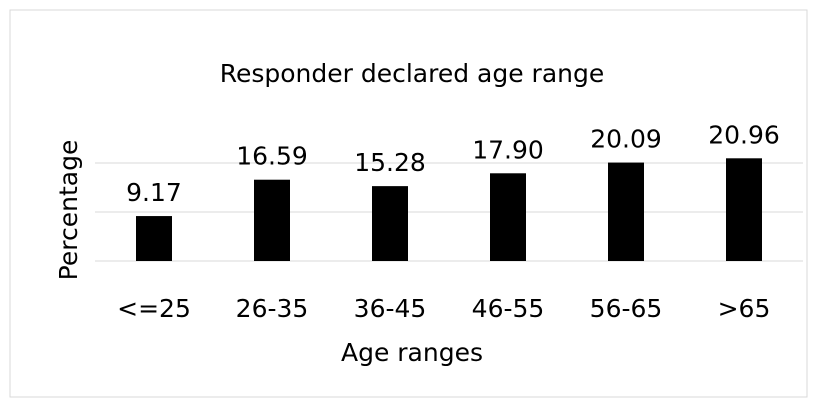 This screenshot has width=818, height=408. What do you see at coordinates (508, 149) in the screenshot?
I see `data-label: 17.90` at bounding box center [508, 149].